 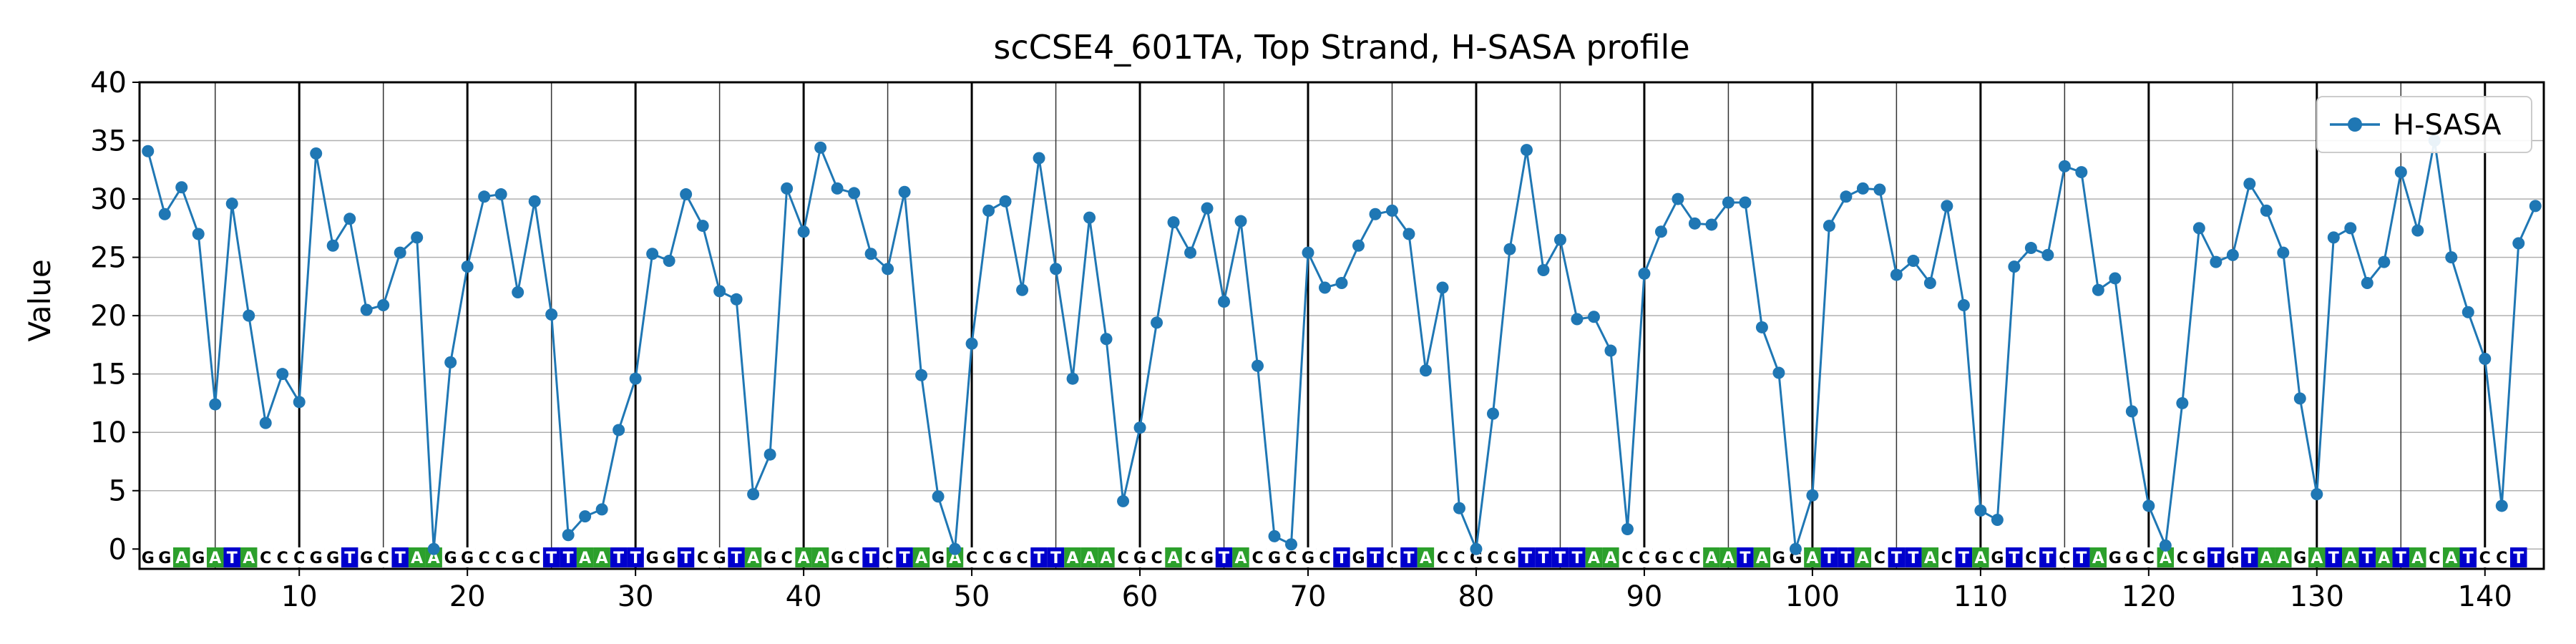 What do you see at coordinates (108, 374) in the screenshot?
I see `y-tick-label: 15` at bounding box center [108, 374].